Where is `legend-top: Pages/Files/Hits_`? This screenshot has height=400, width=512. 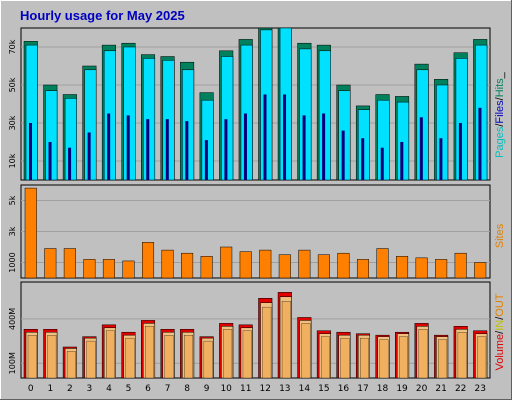
legend-top: Pages/Files/Hits_ is located at coordinates (500, 114).